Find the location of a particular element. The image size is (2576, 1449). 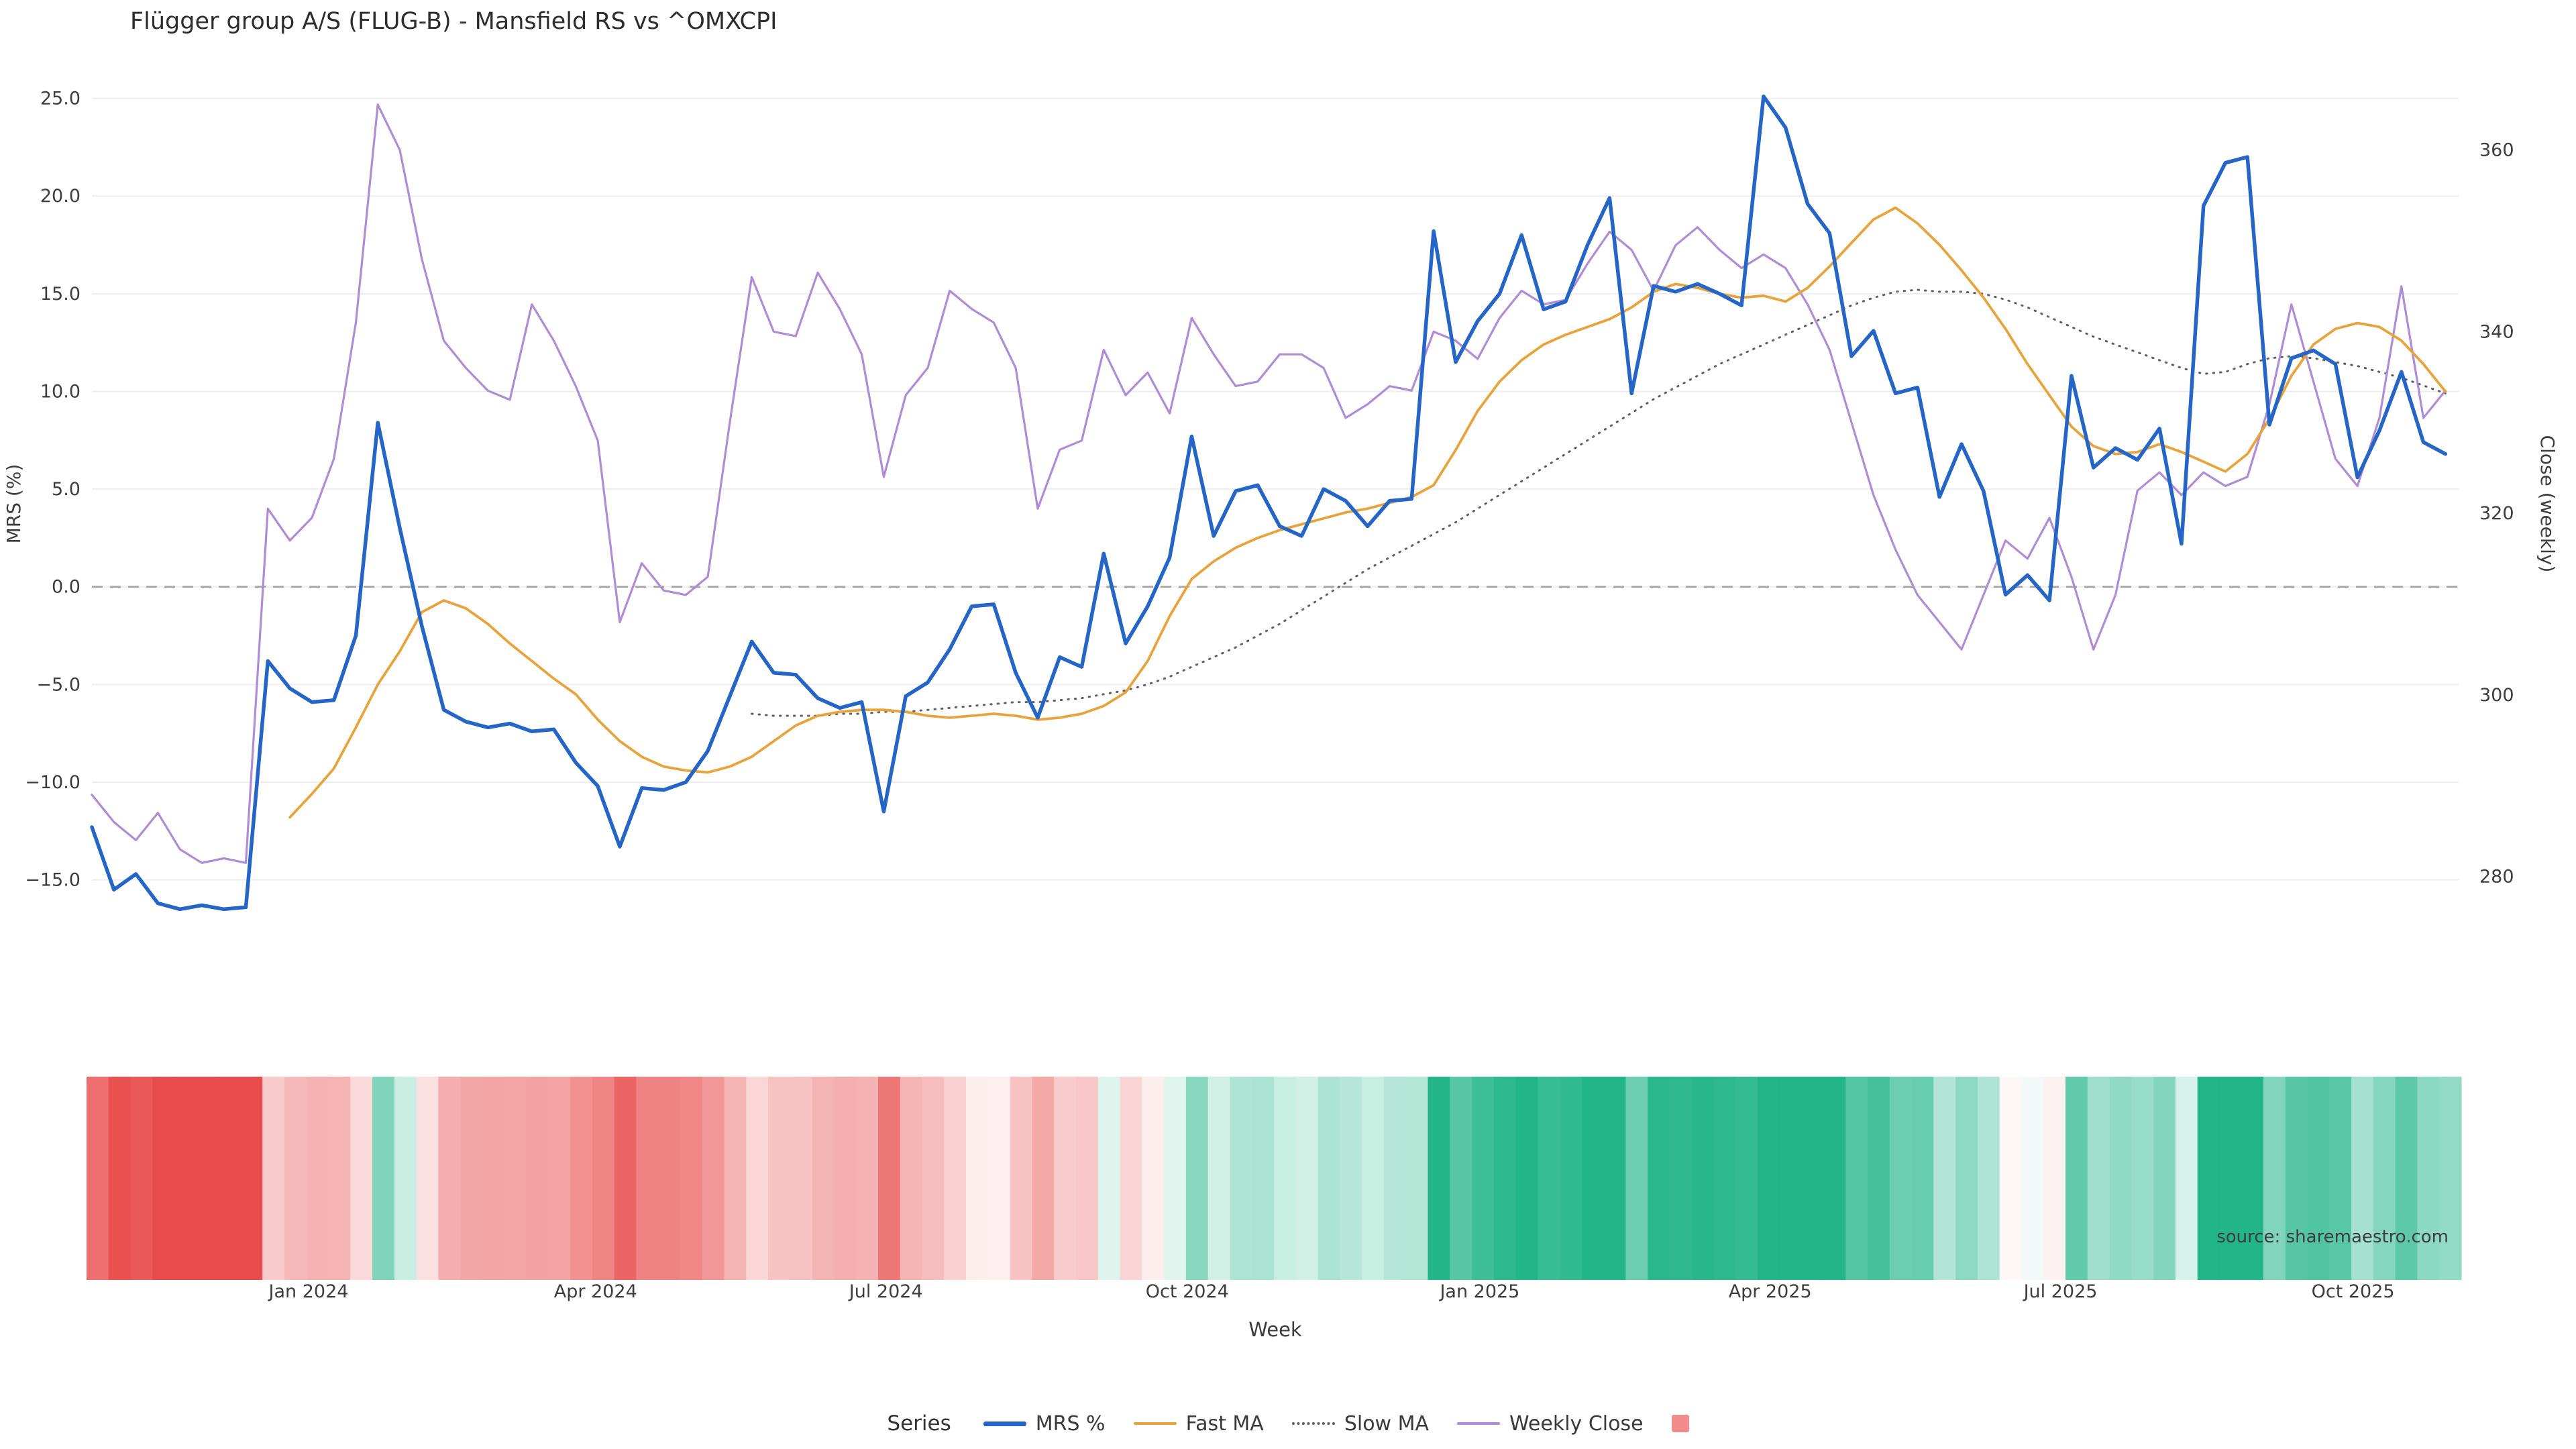

x-tick-label: Oct 2024 is located at coordinates (1187, 1291).